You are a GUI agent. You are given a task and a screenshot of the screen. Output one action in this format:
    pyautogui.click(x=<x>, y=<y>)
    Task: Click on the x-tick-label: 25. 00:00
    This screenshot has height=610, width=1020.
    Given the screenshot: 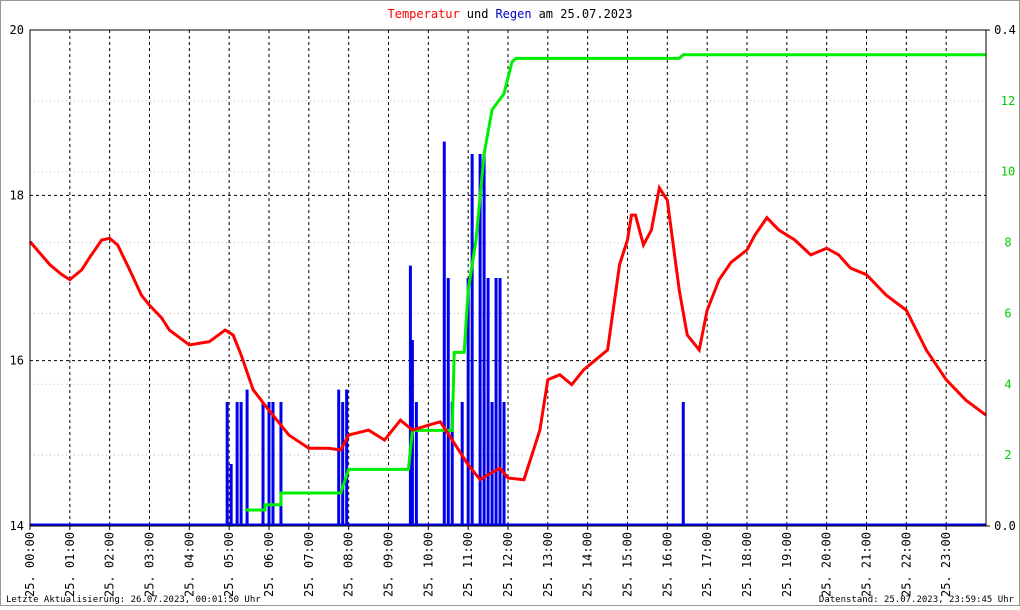 What is the action you would take?
    pyautogui.click(x=30, y=564)
    